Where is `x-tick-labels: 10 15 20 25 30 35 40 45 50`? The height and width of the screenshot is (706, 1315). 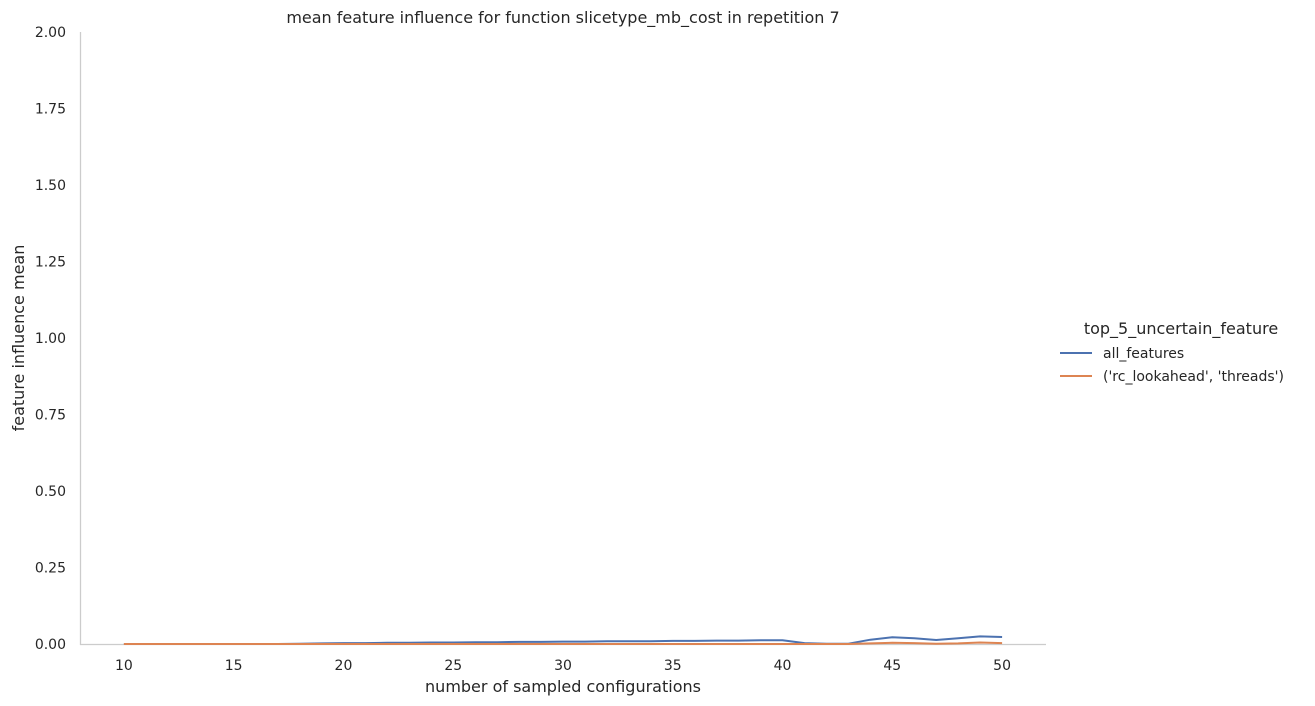 x-tick-labels: 10 15 20 25 30 35 40 45 50 is located at coordinates (563, 666).